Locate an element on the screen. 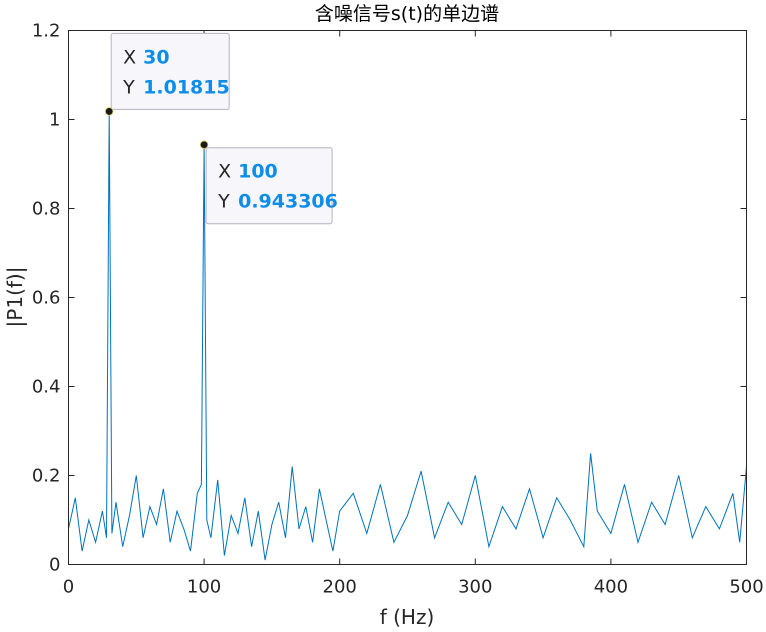  datatip-value: 0.943306 is located at coordinates (288, 202).